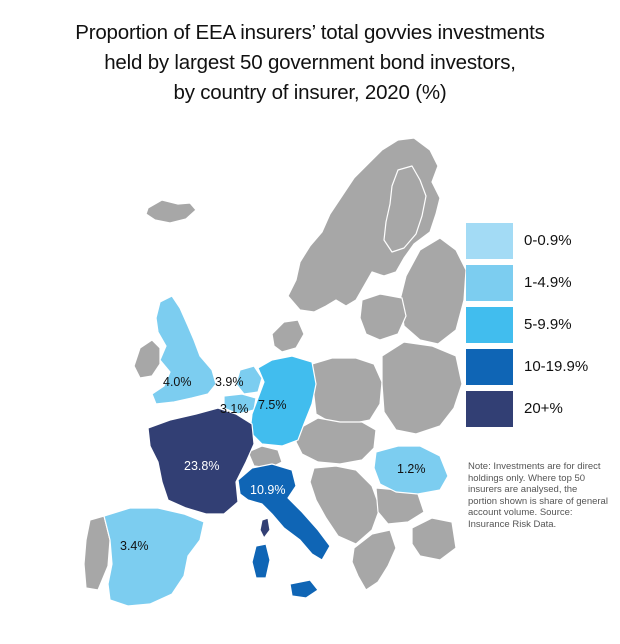  Describe the element at coordinates (154, 557) in the screenshot. I see `spain` at that location.